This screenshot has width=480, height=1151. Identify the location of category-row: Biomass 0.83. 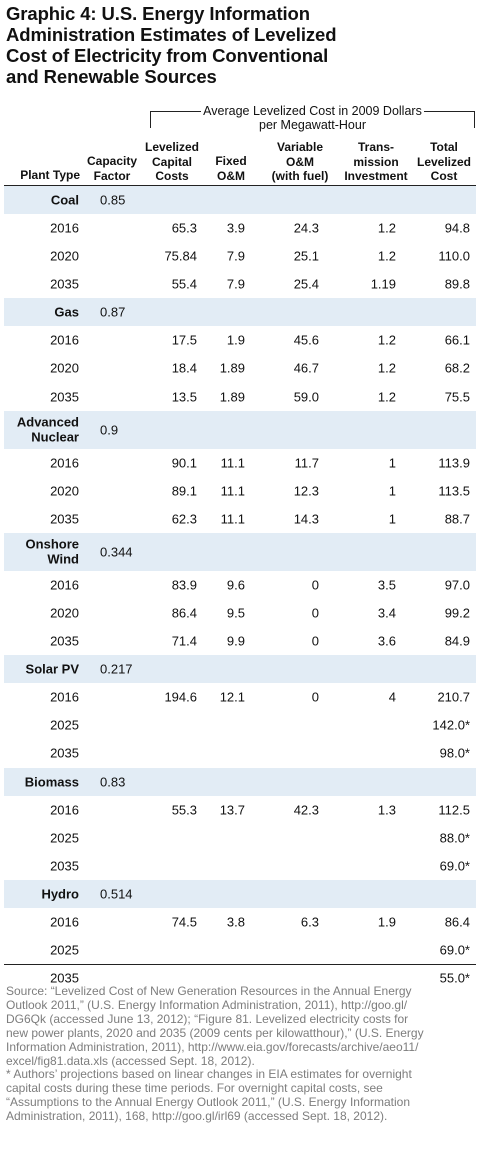
(240, 781).